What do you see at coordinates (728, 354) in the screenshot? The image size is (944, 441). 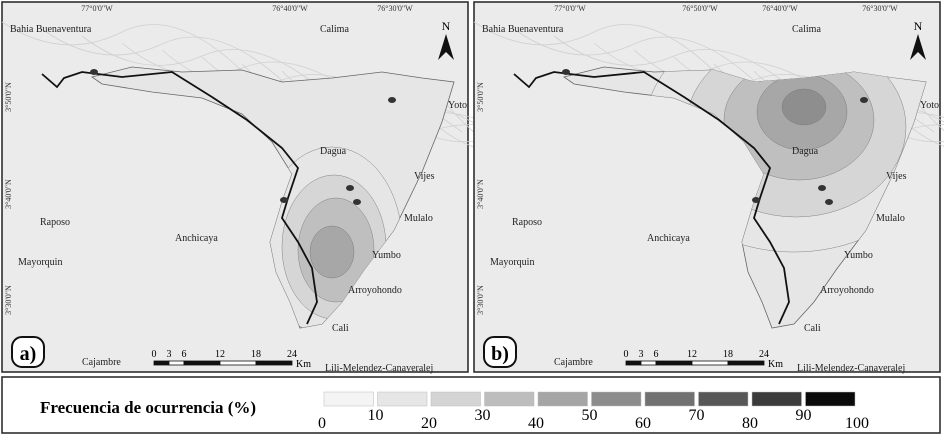 I see `scale-tick: 18` at bounding box center [728, 354].